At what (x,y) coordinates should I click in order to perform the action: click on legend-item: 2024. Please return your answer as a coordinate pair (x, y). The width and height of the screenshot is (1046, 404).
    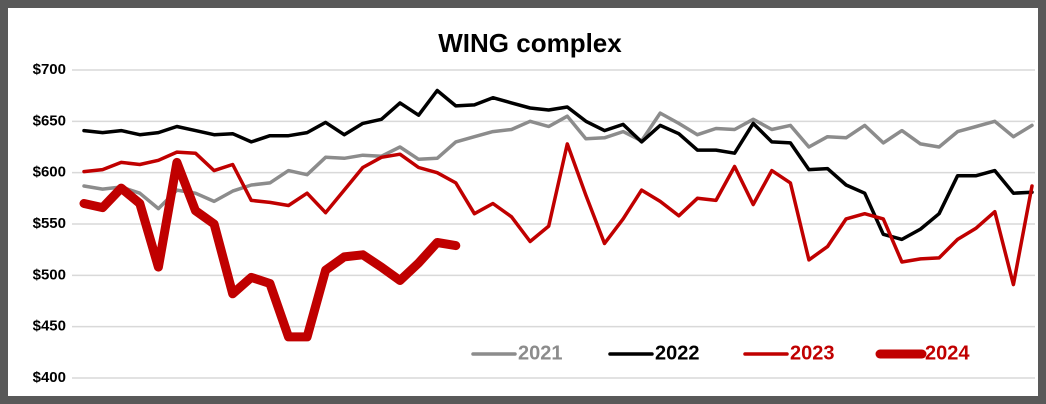
    Looking at the image, I should click on (922, 353).